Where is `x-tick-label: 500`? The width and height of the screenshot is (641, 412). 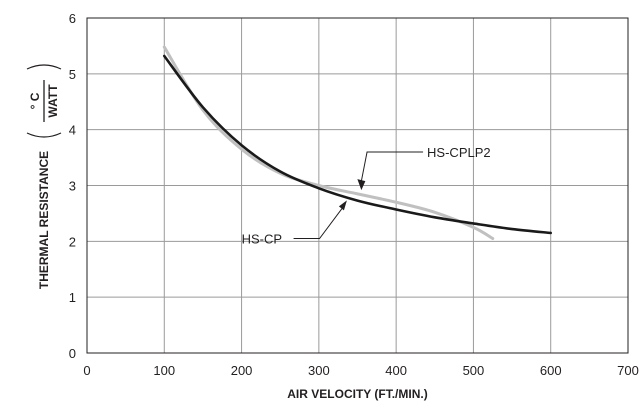 x-tick-label: 500 is located at coordinates (474, 370).